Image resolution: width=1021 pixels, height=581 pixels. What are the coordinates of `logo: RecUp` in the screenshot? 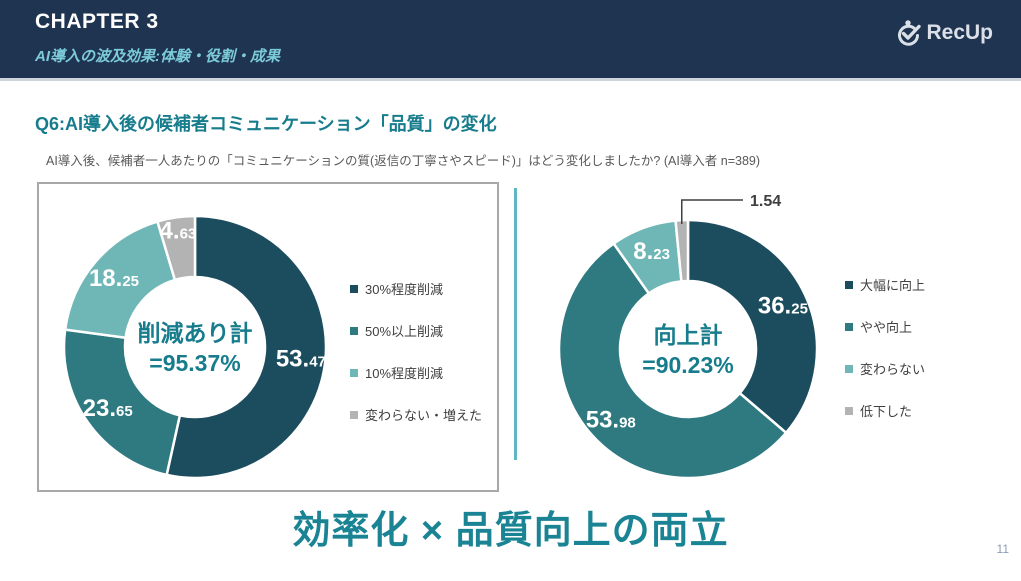 It's located at (943, 33).